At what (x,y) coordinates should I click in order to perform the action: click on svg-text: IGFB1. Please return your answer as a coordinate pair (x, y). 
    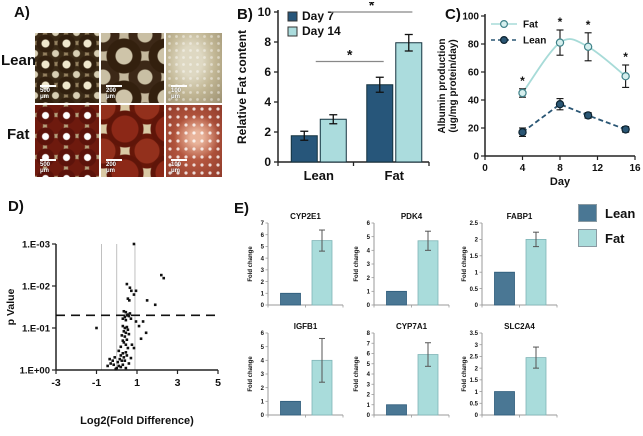
    Looking at the image, I should click on (306, 326).